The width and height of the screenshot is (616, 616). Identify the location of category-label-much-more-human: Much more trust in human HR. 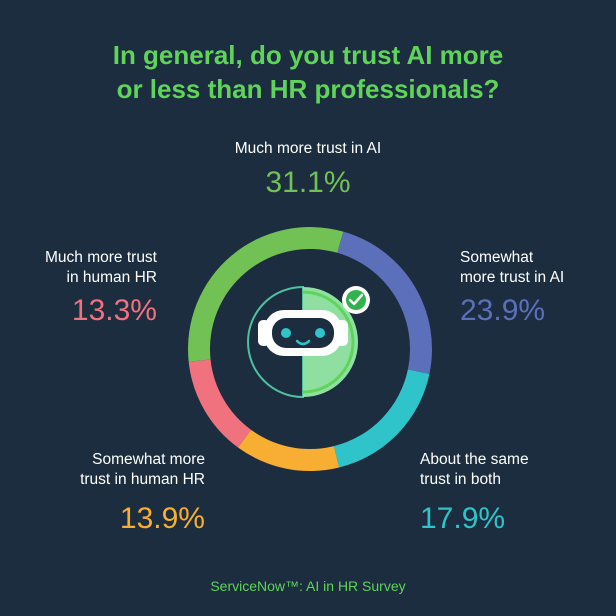
(101, 267).